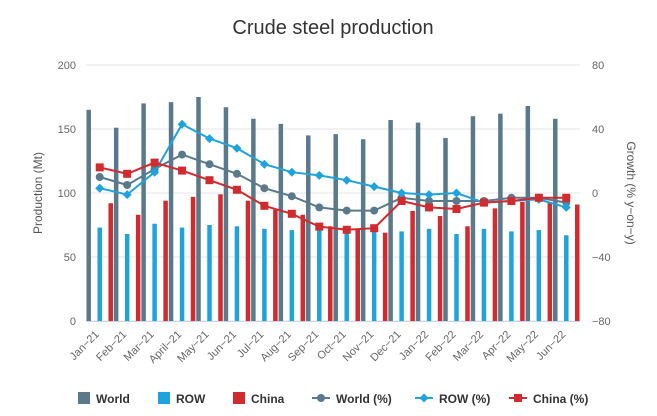 This screenshot has width=657, height=416. Describe the element at coordinates (560, 399) in the screenshot. I see `legend-label-china-pct: China (%)` at that location.